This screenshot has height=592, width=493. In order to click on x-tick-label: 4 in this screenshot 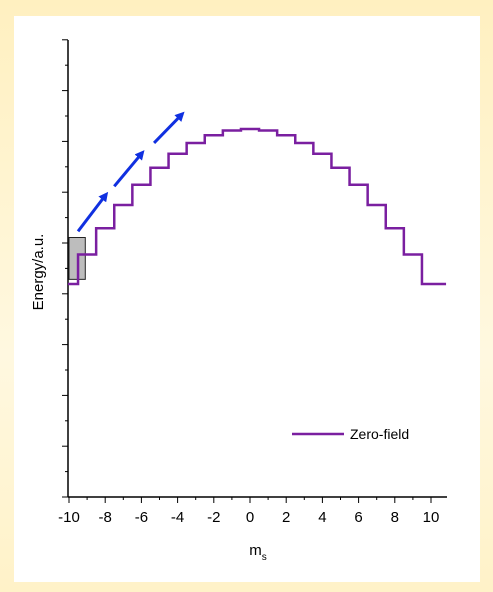, I will do `click(322, 517)`.